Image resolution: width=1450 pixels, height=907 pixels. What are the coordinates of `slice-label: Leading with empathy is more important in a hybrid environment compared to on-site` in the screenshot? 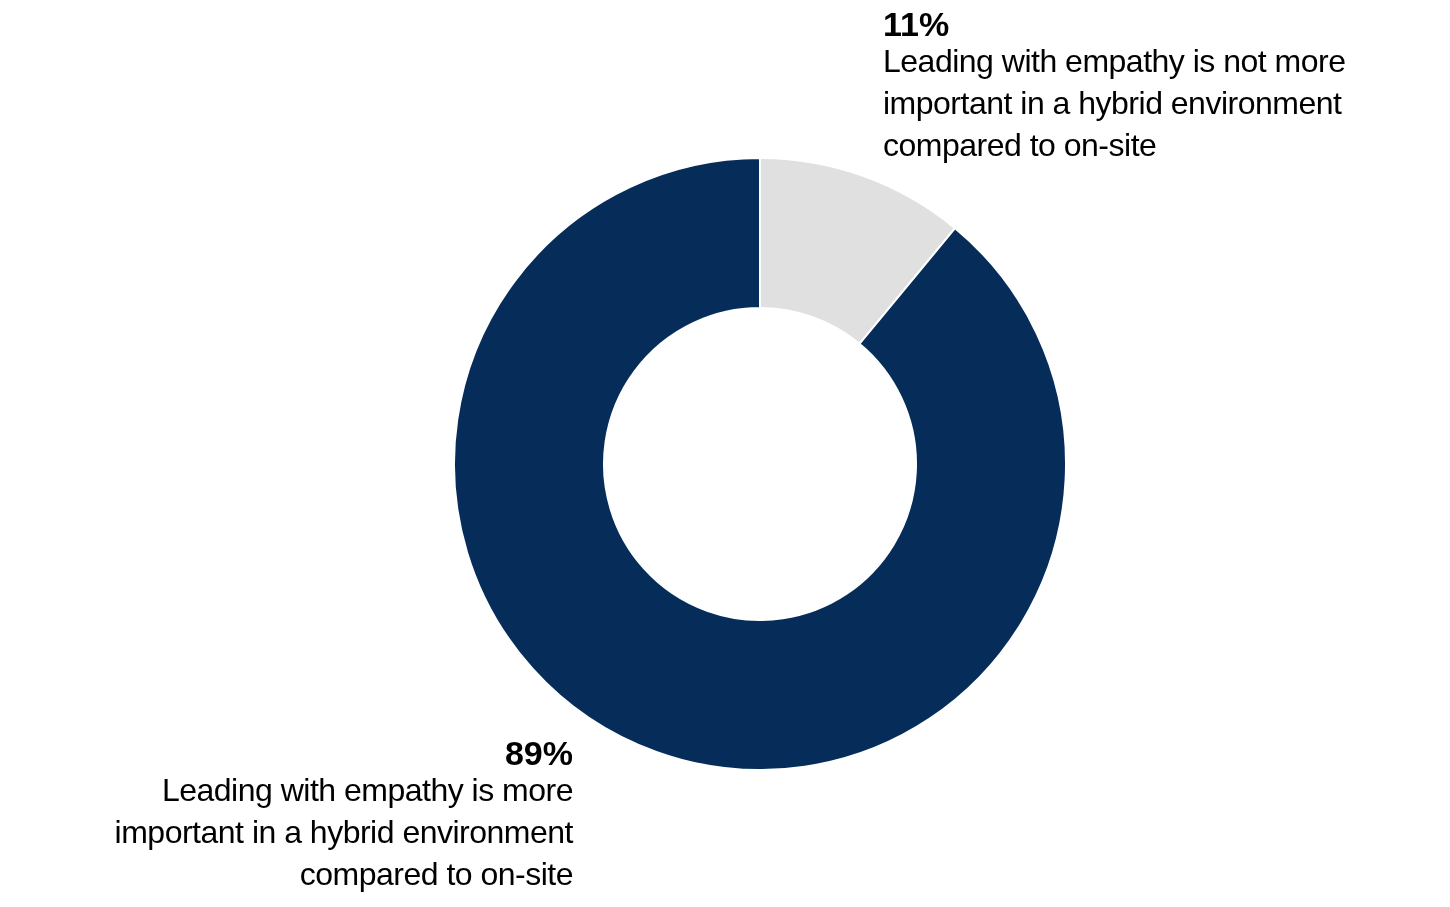 It's located at (344, 832).